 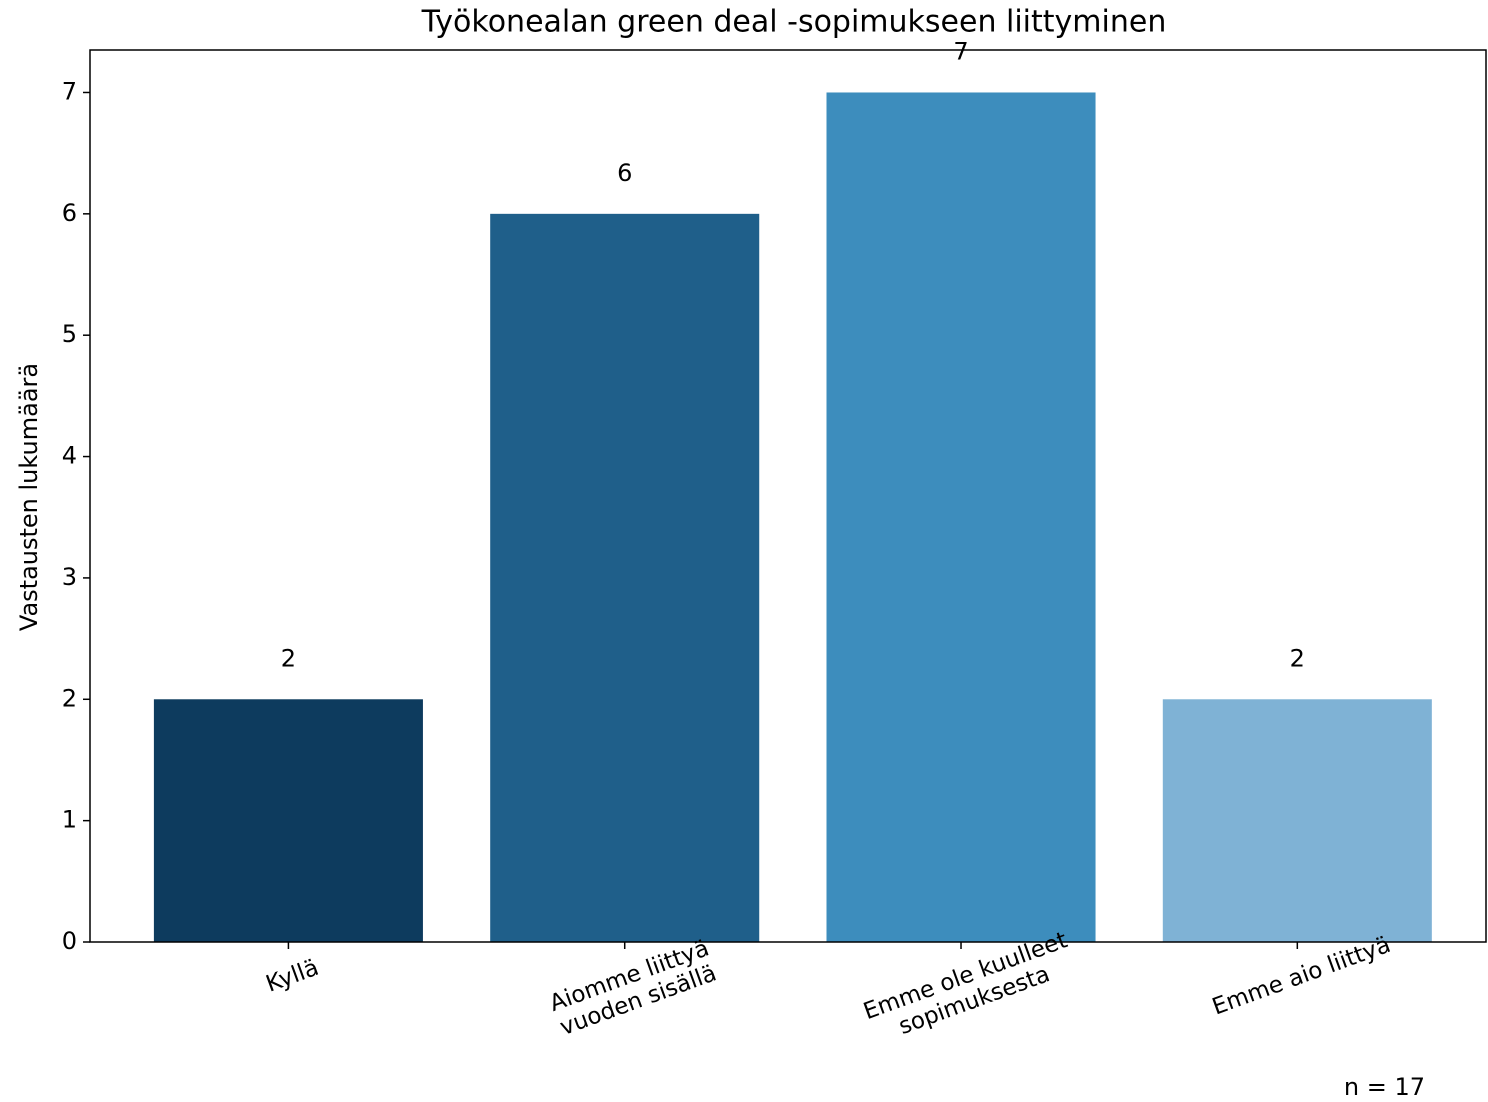 I want to click on y-tick-label: 7, so click(x=69, y=91).